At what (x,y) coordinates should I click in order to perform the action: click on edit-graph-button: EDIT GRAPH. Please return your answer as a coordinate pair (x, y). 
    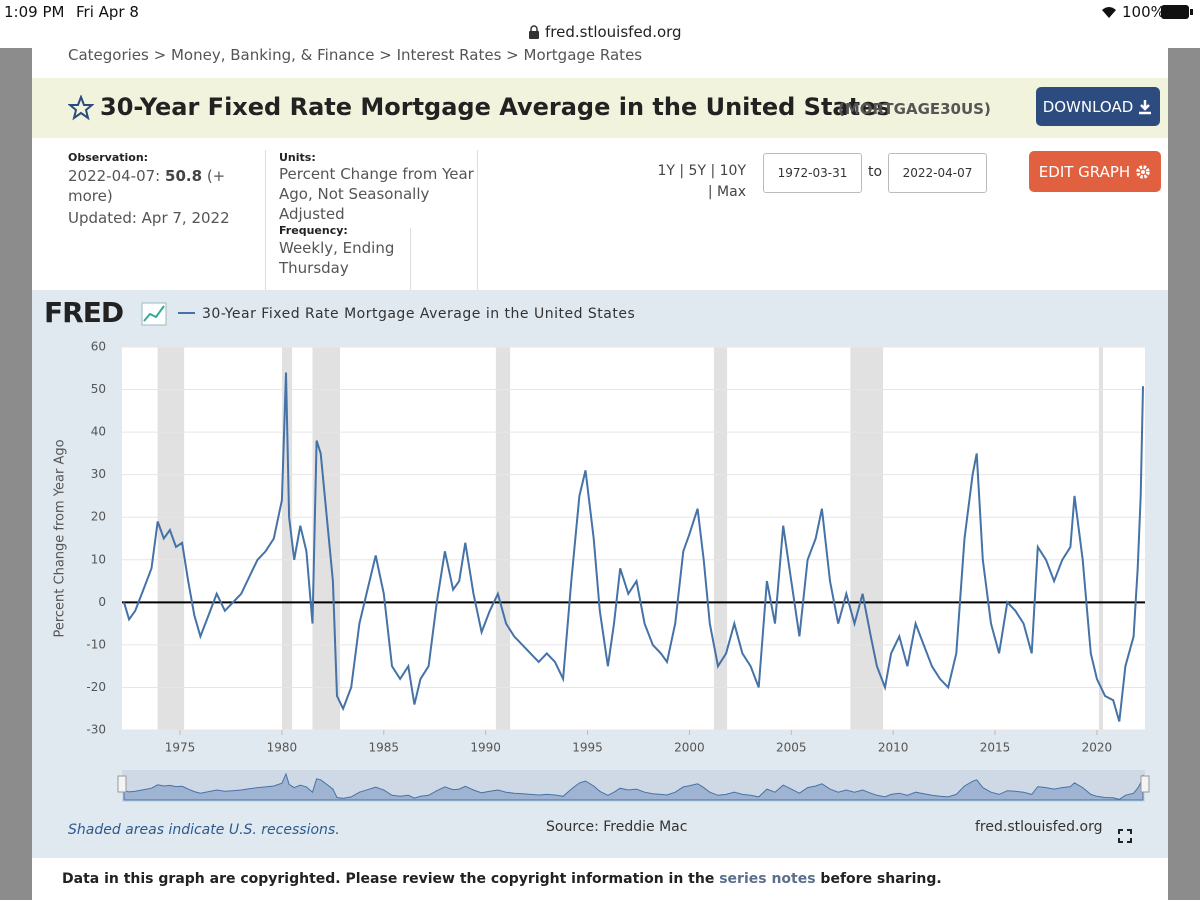
    Looking at the image, I should click on (1095, 171).